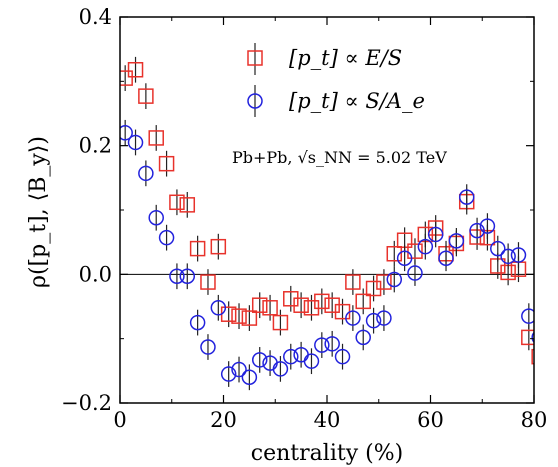 Image resolution: width=558 pixels, height=467 pixels. Describe the element at coordinates (95, 274) in the screenshot. I see `y-tick-label: 0.0` at that location.